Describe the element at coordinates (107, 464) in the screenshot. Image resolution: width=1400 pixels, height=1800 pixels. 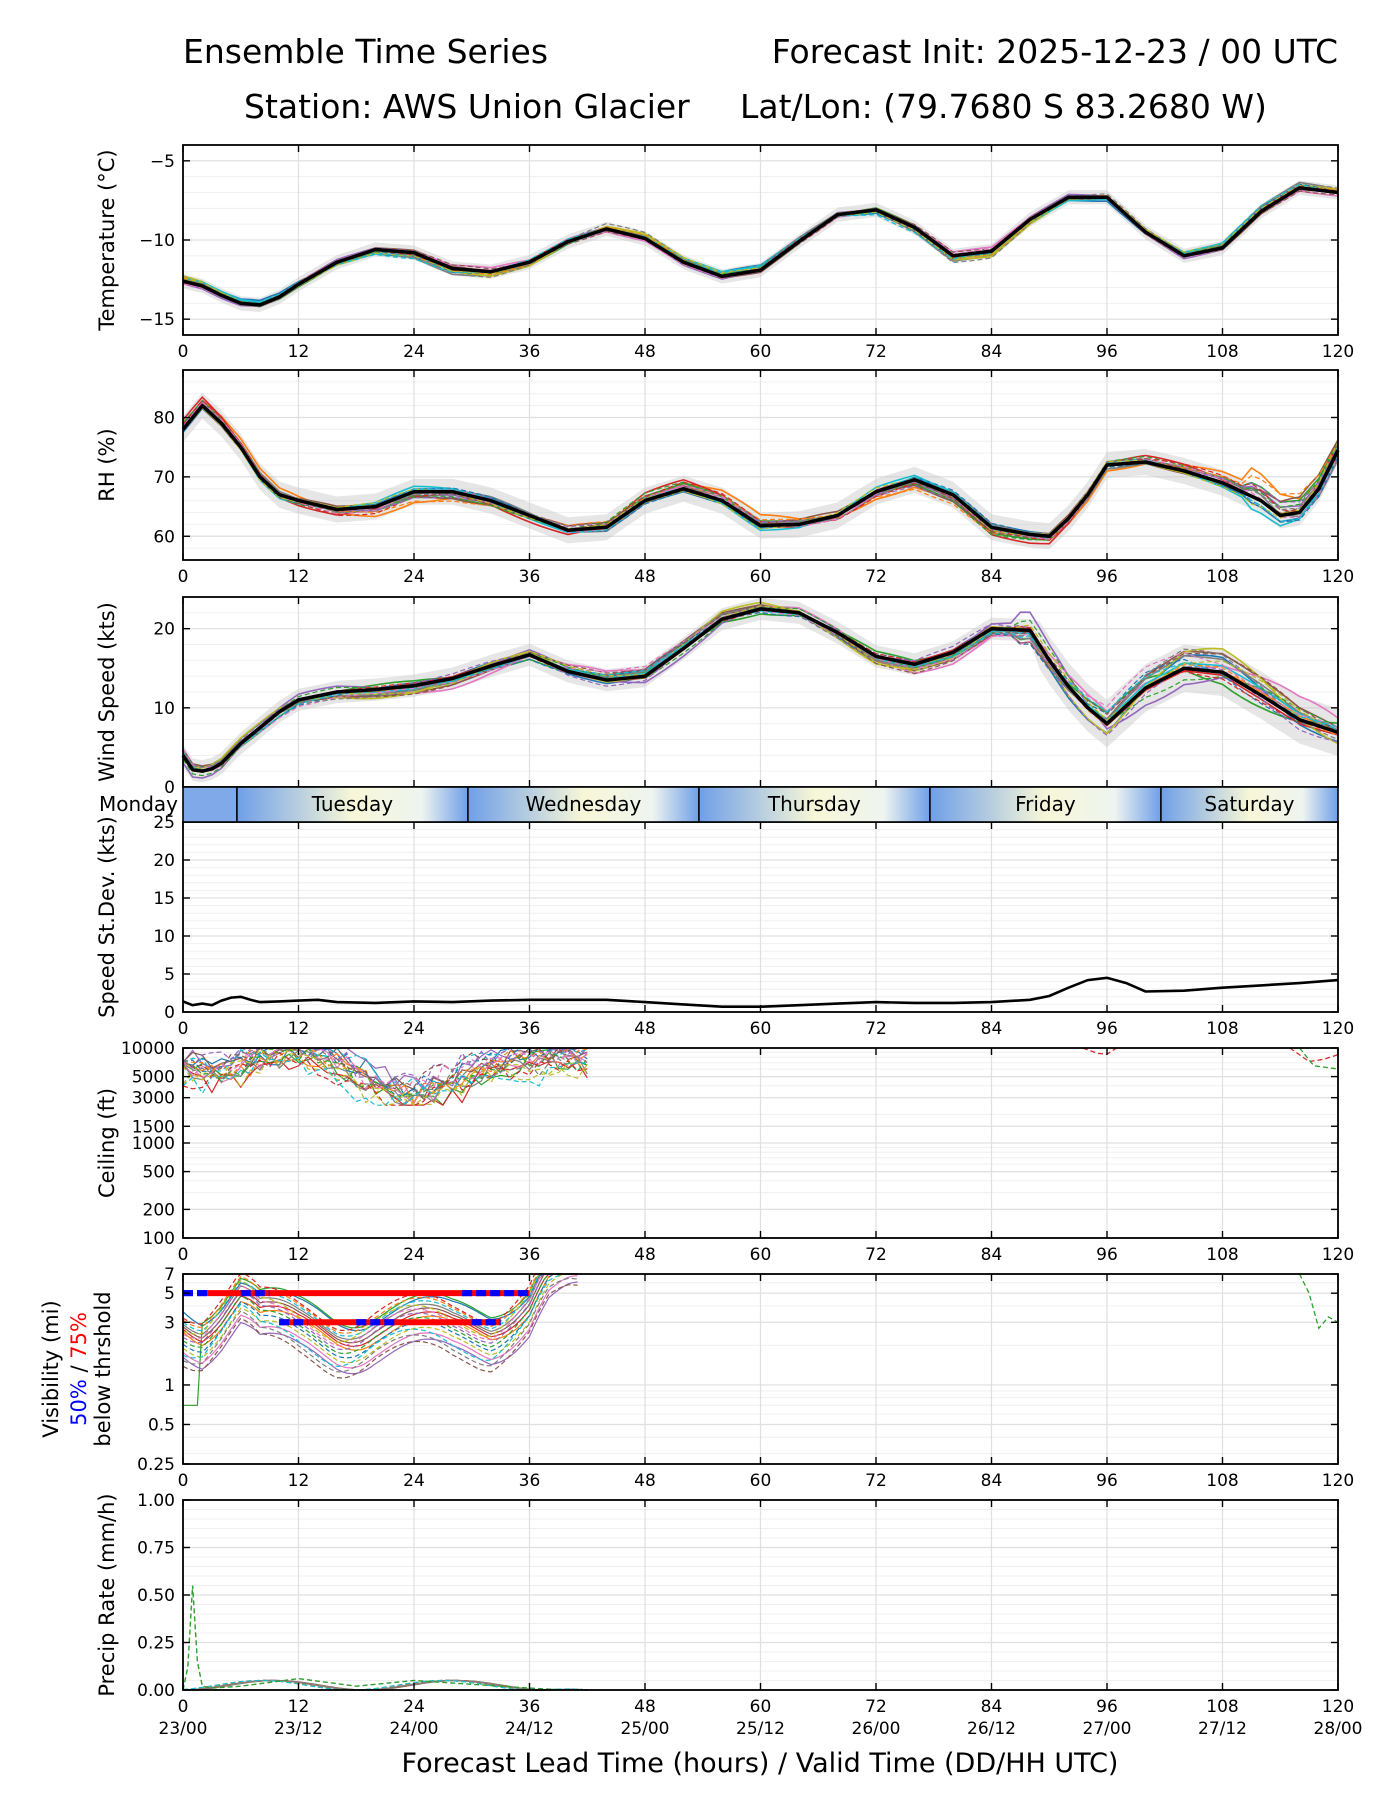
I see `rh-y-label: RH (%)` at that location.